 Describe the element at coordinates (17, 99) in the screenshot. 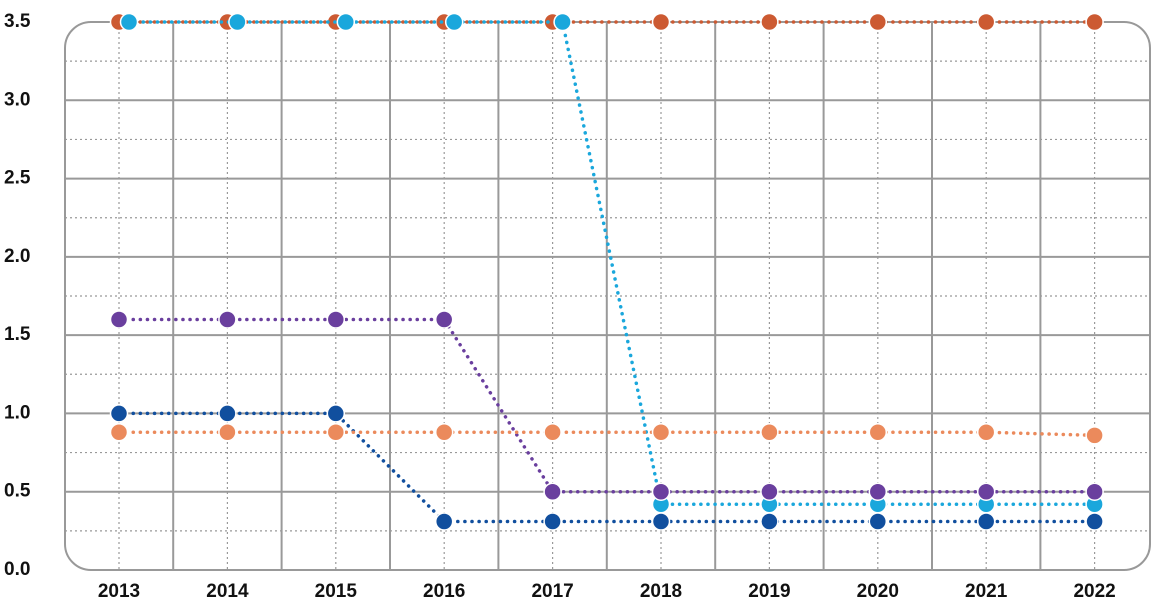

I see `y-tick-label: 3.0` at that location.